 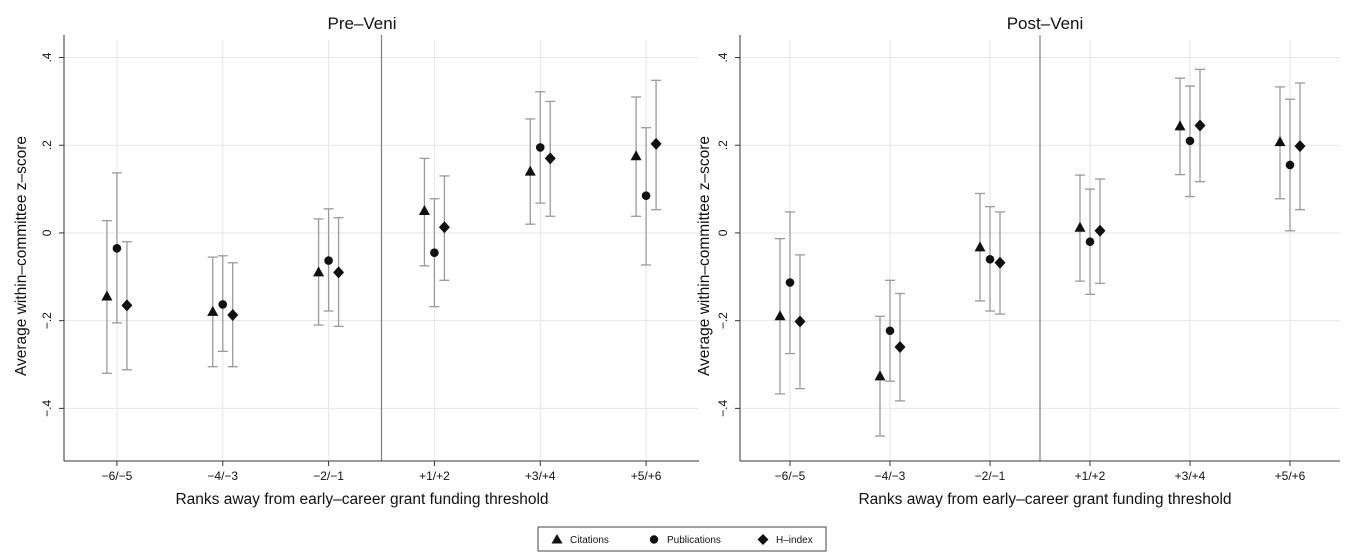 What do you see at coordinates (990, 476) in the screenshot?
I see `post-veni-x-tick-label: −2/−1` at bounding box center [990, 476].